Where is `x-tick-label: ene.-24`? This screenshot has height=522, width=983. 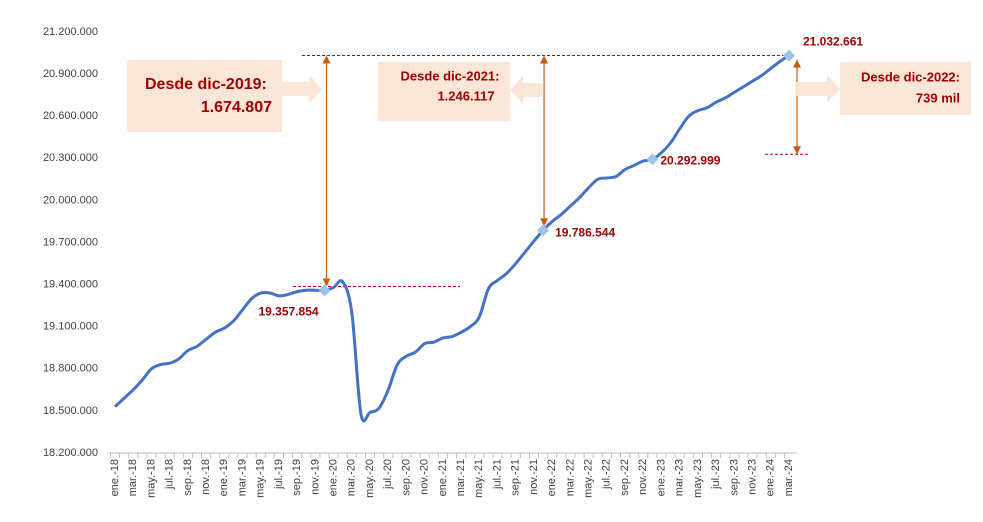
x-tick-label: ene.-24 is located at coordinates (771, 477).